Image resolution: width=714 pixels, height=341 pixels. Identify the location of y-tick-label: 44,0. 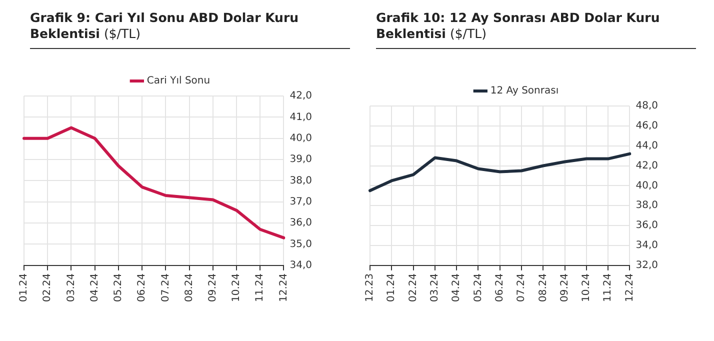
(647, 146).